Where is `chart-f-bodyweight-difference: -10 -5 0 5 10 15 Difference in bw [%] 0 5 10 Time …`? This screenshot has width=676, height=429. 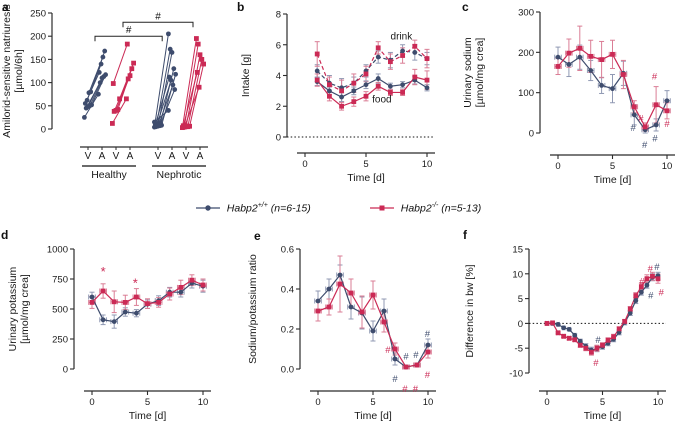
chart-f-bodyweight-difference: -10 -5 0 5 10 15 Difference in bw [%] 0 5 10 Time … is located at coordinates (565, 333).